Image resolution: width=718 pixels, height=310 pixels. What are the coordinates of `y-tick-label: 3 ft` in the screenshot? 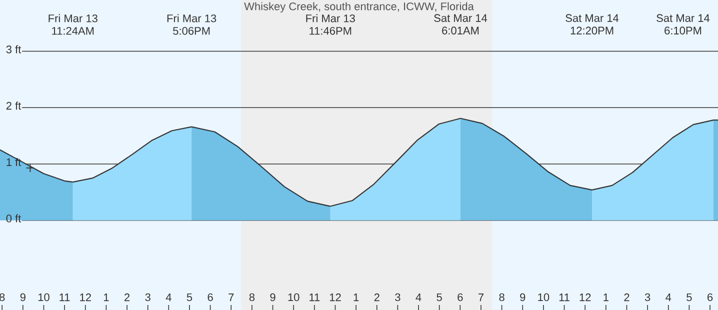 It's located at (14, 49).